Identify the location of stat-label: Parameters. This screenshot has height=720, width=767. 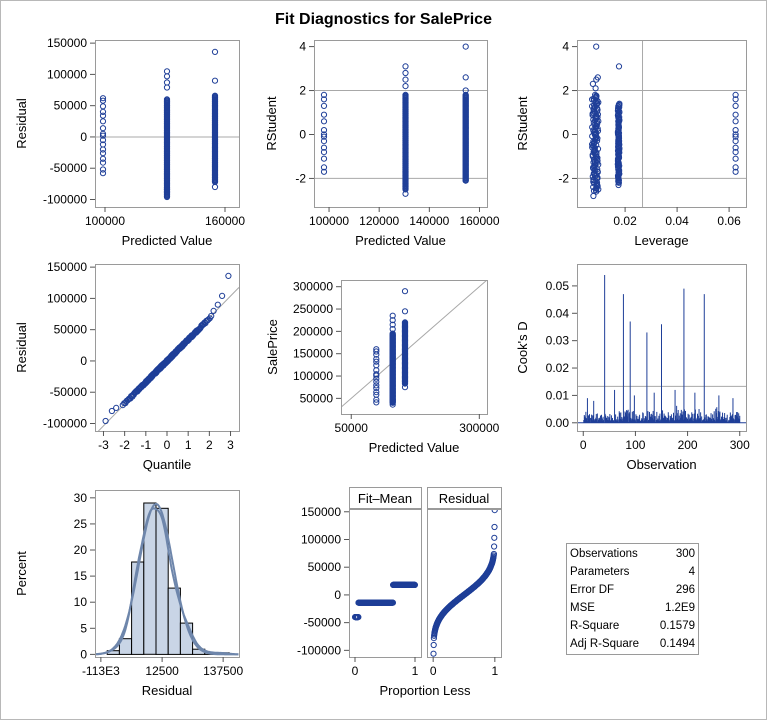
(600, 572).